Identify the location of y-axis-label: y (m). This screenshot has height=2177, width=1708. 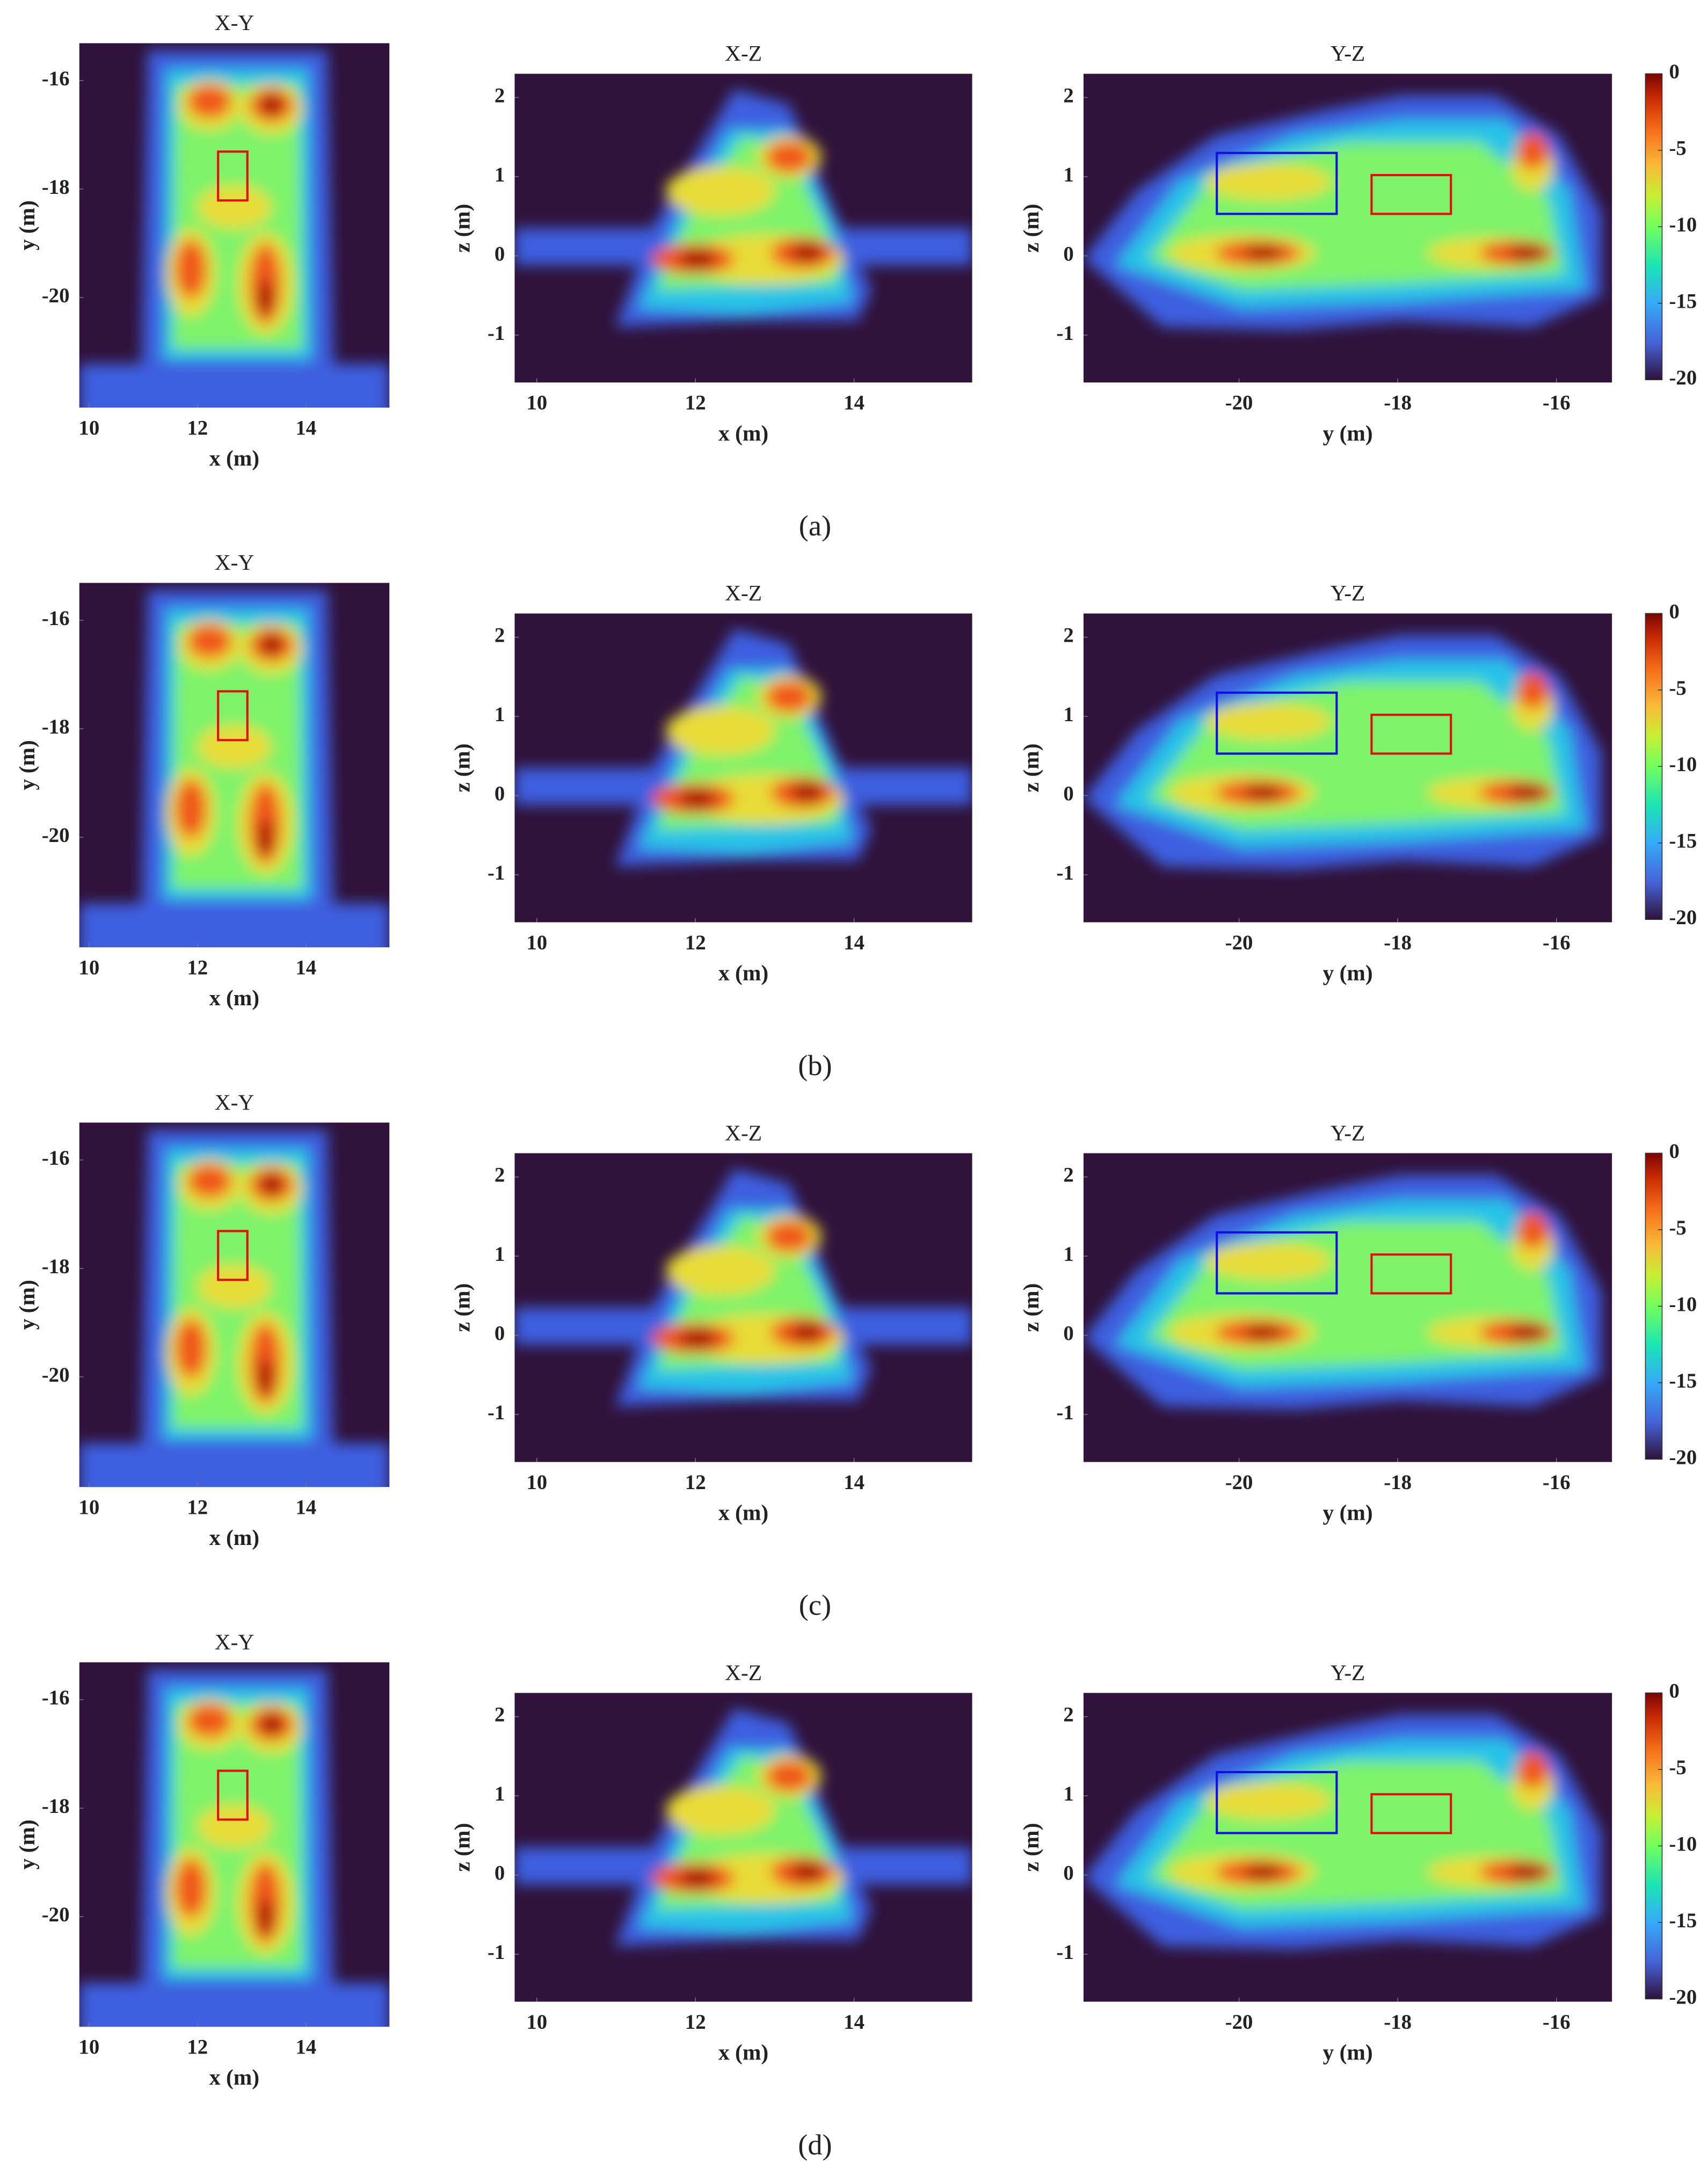
(27, 1844).